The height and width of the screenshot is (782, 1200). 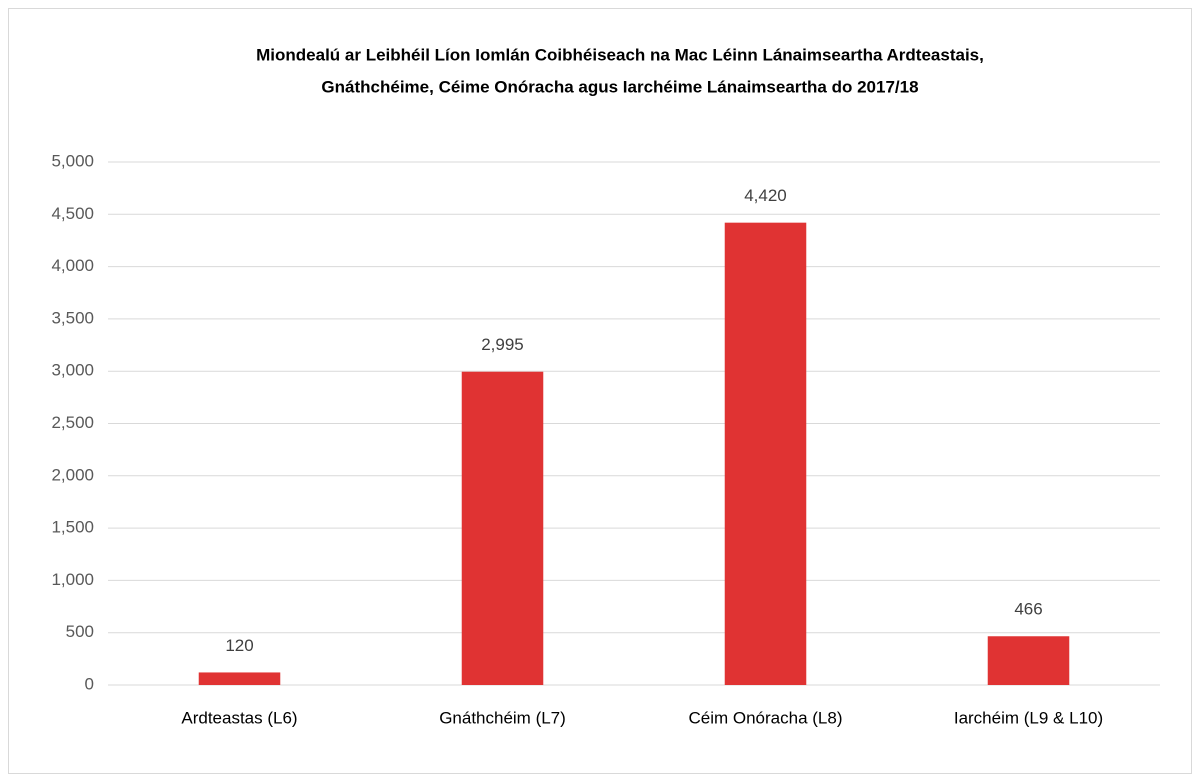 I want to click on y-tick-label: 4,000, so click(x=72, y=265).